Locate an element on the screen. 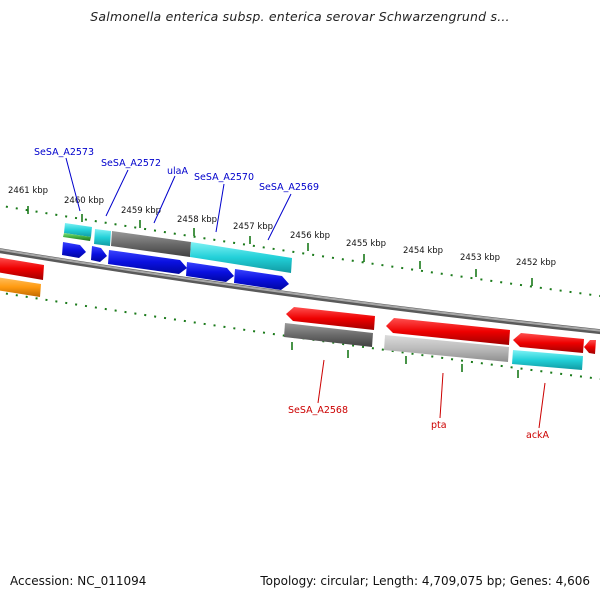 The width and height of the screenshot is (600, 600). lower-gene-features is located at coordinates (440, 338).